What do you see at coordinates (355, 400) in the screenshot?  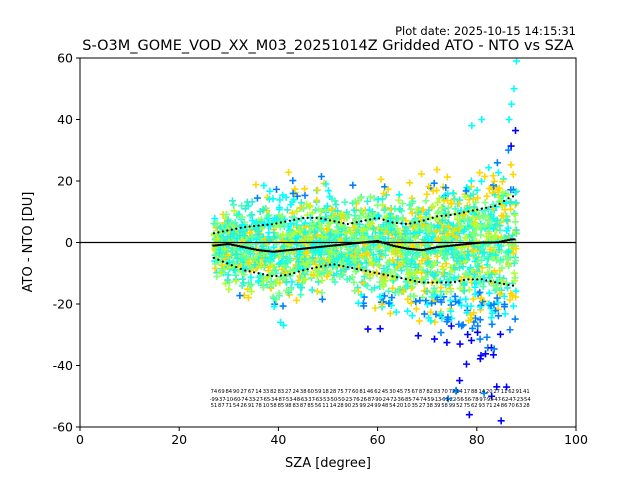 I see `bin-stat-label: -76` at bounding box center [355, 400].